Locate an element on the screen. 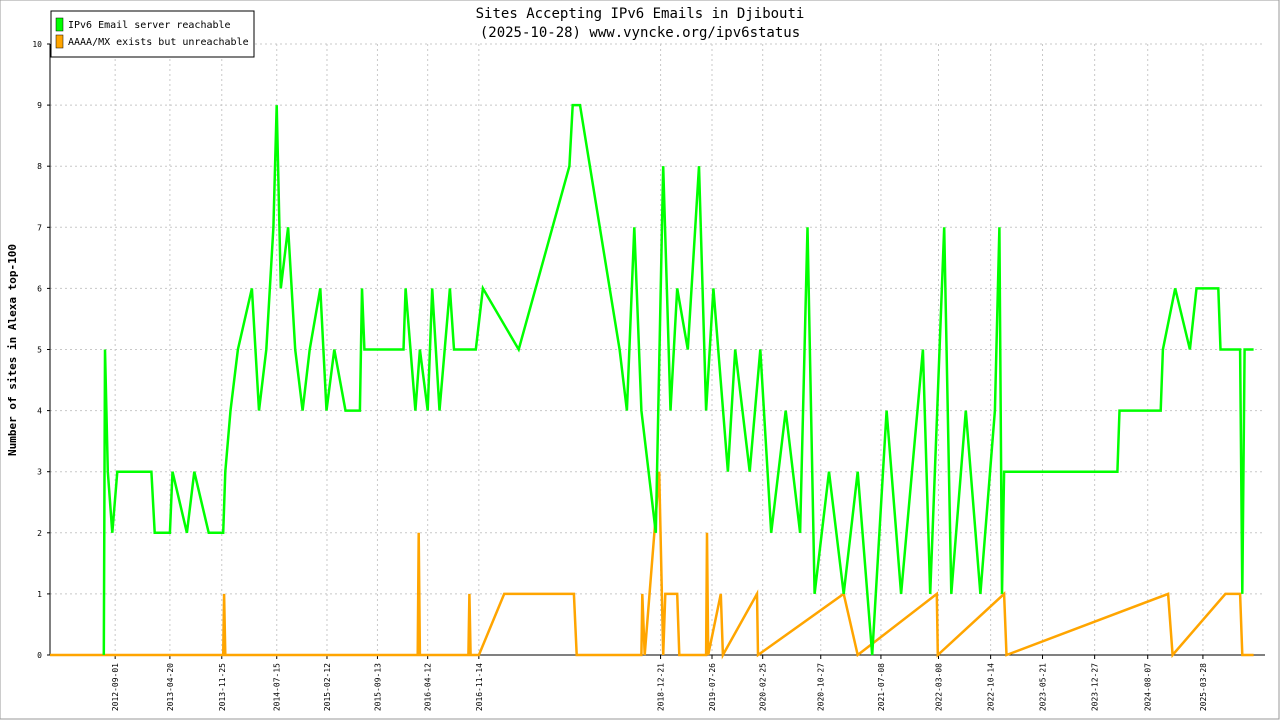 The image size is (1280, 720). y-tick-label: 2 is located at coordinates (39, 533).